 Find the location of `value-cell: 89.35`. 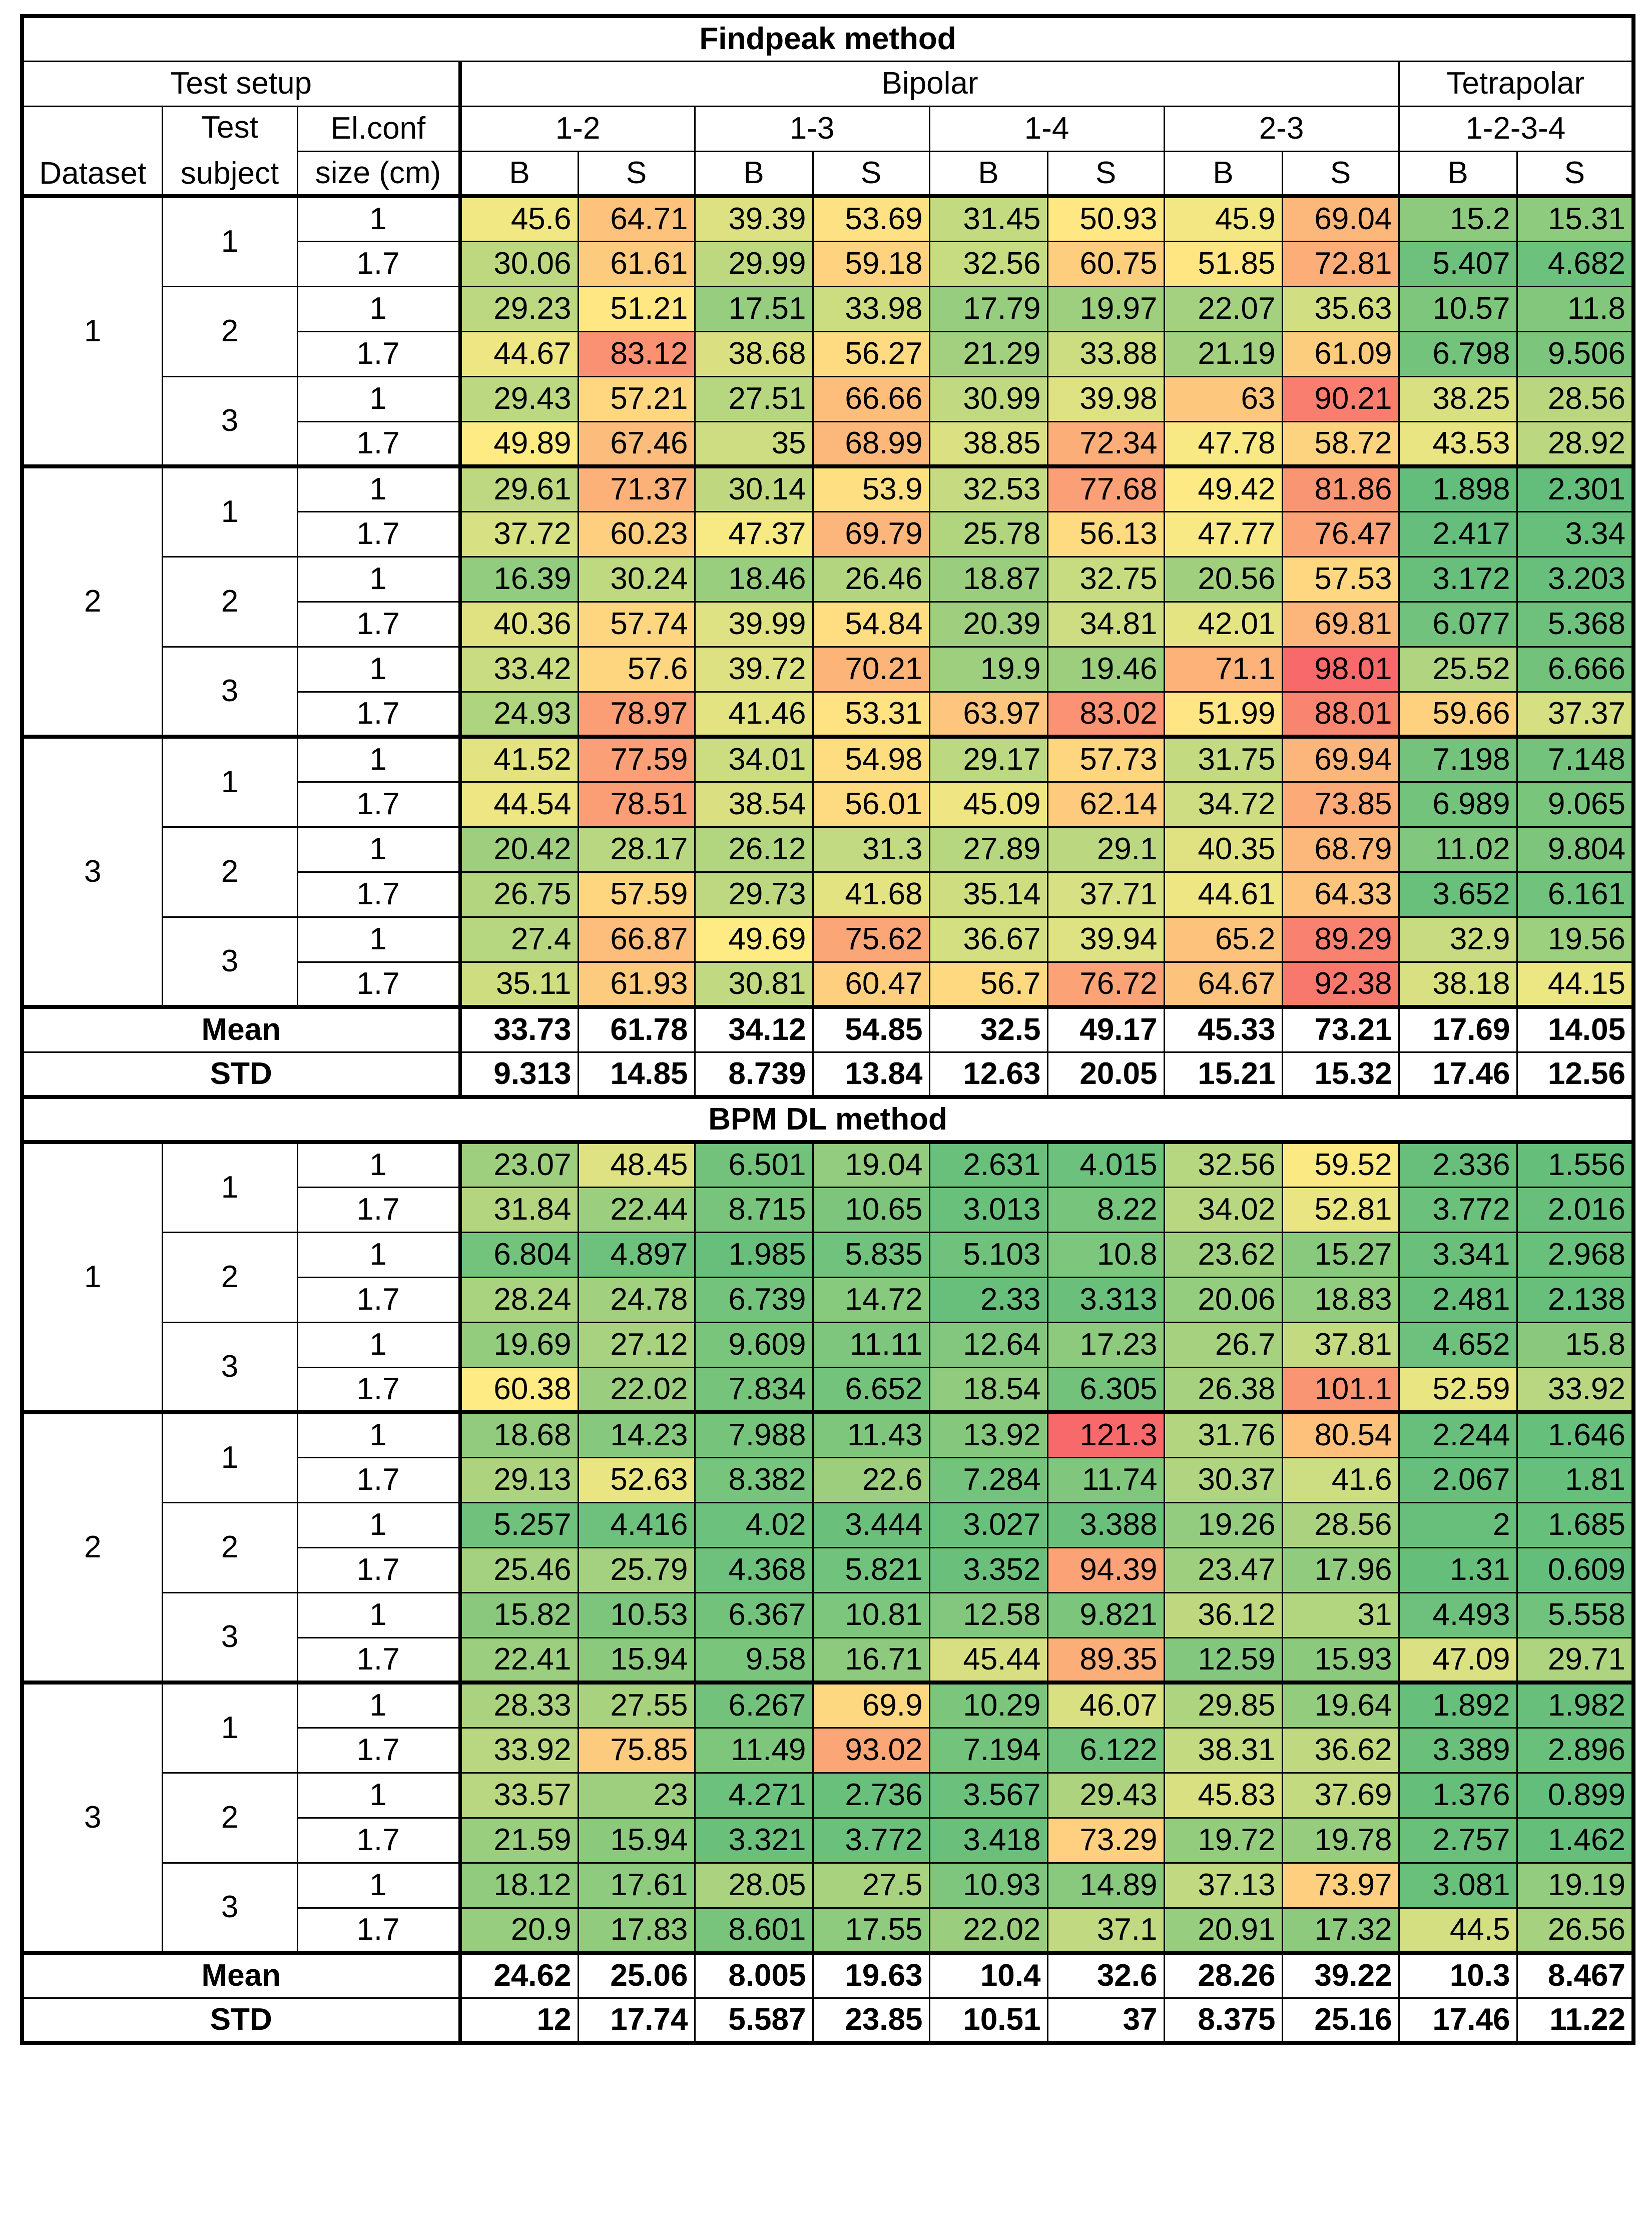

value-cell: 89.35 is located at coordinates (1105, 1660).